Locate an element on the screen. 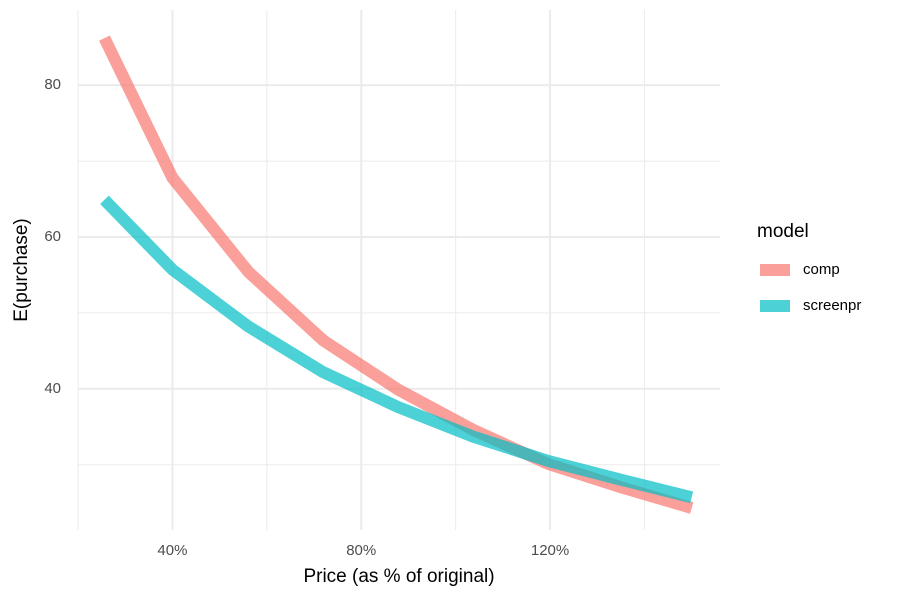  y-tick-label: 80 is located at coordinates (52, 84).